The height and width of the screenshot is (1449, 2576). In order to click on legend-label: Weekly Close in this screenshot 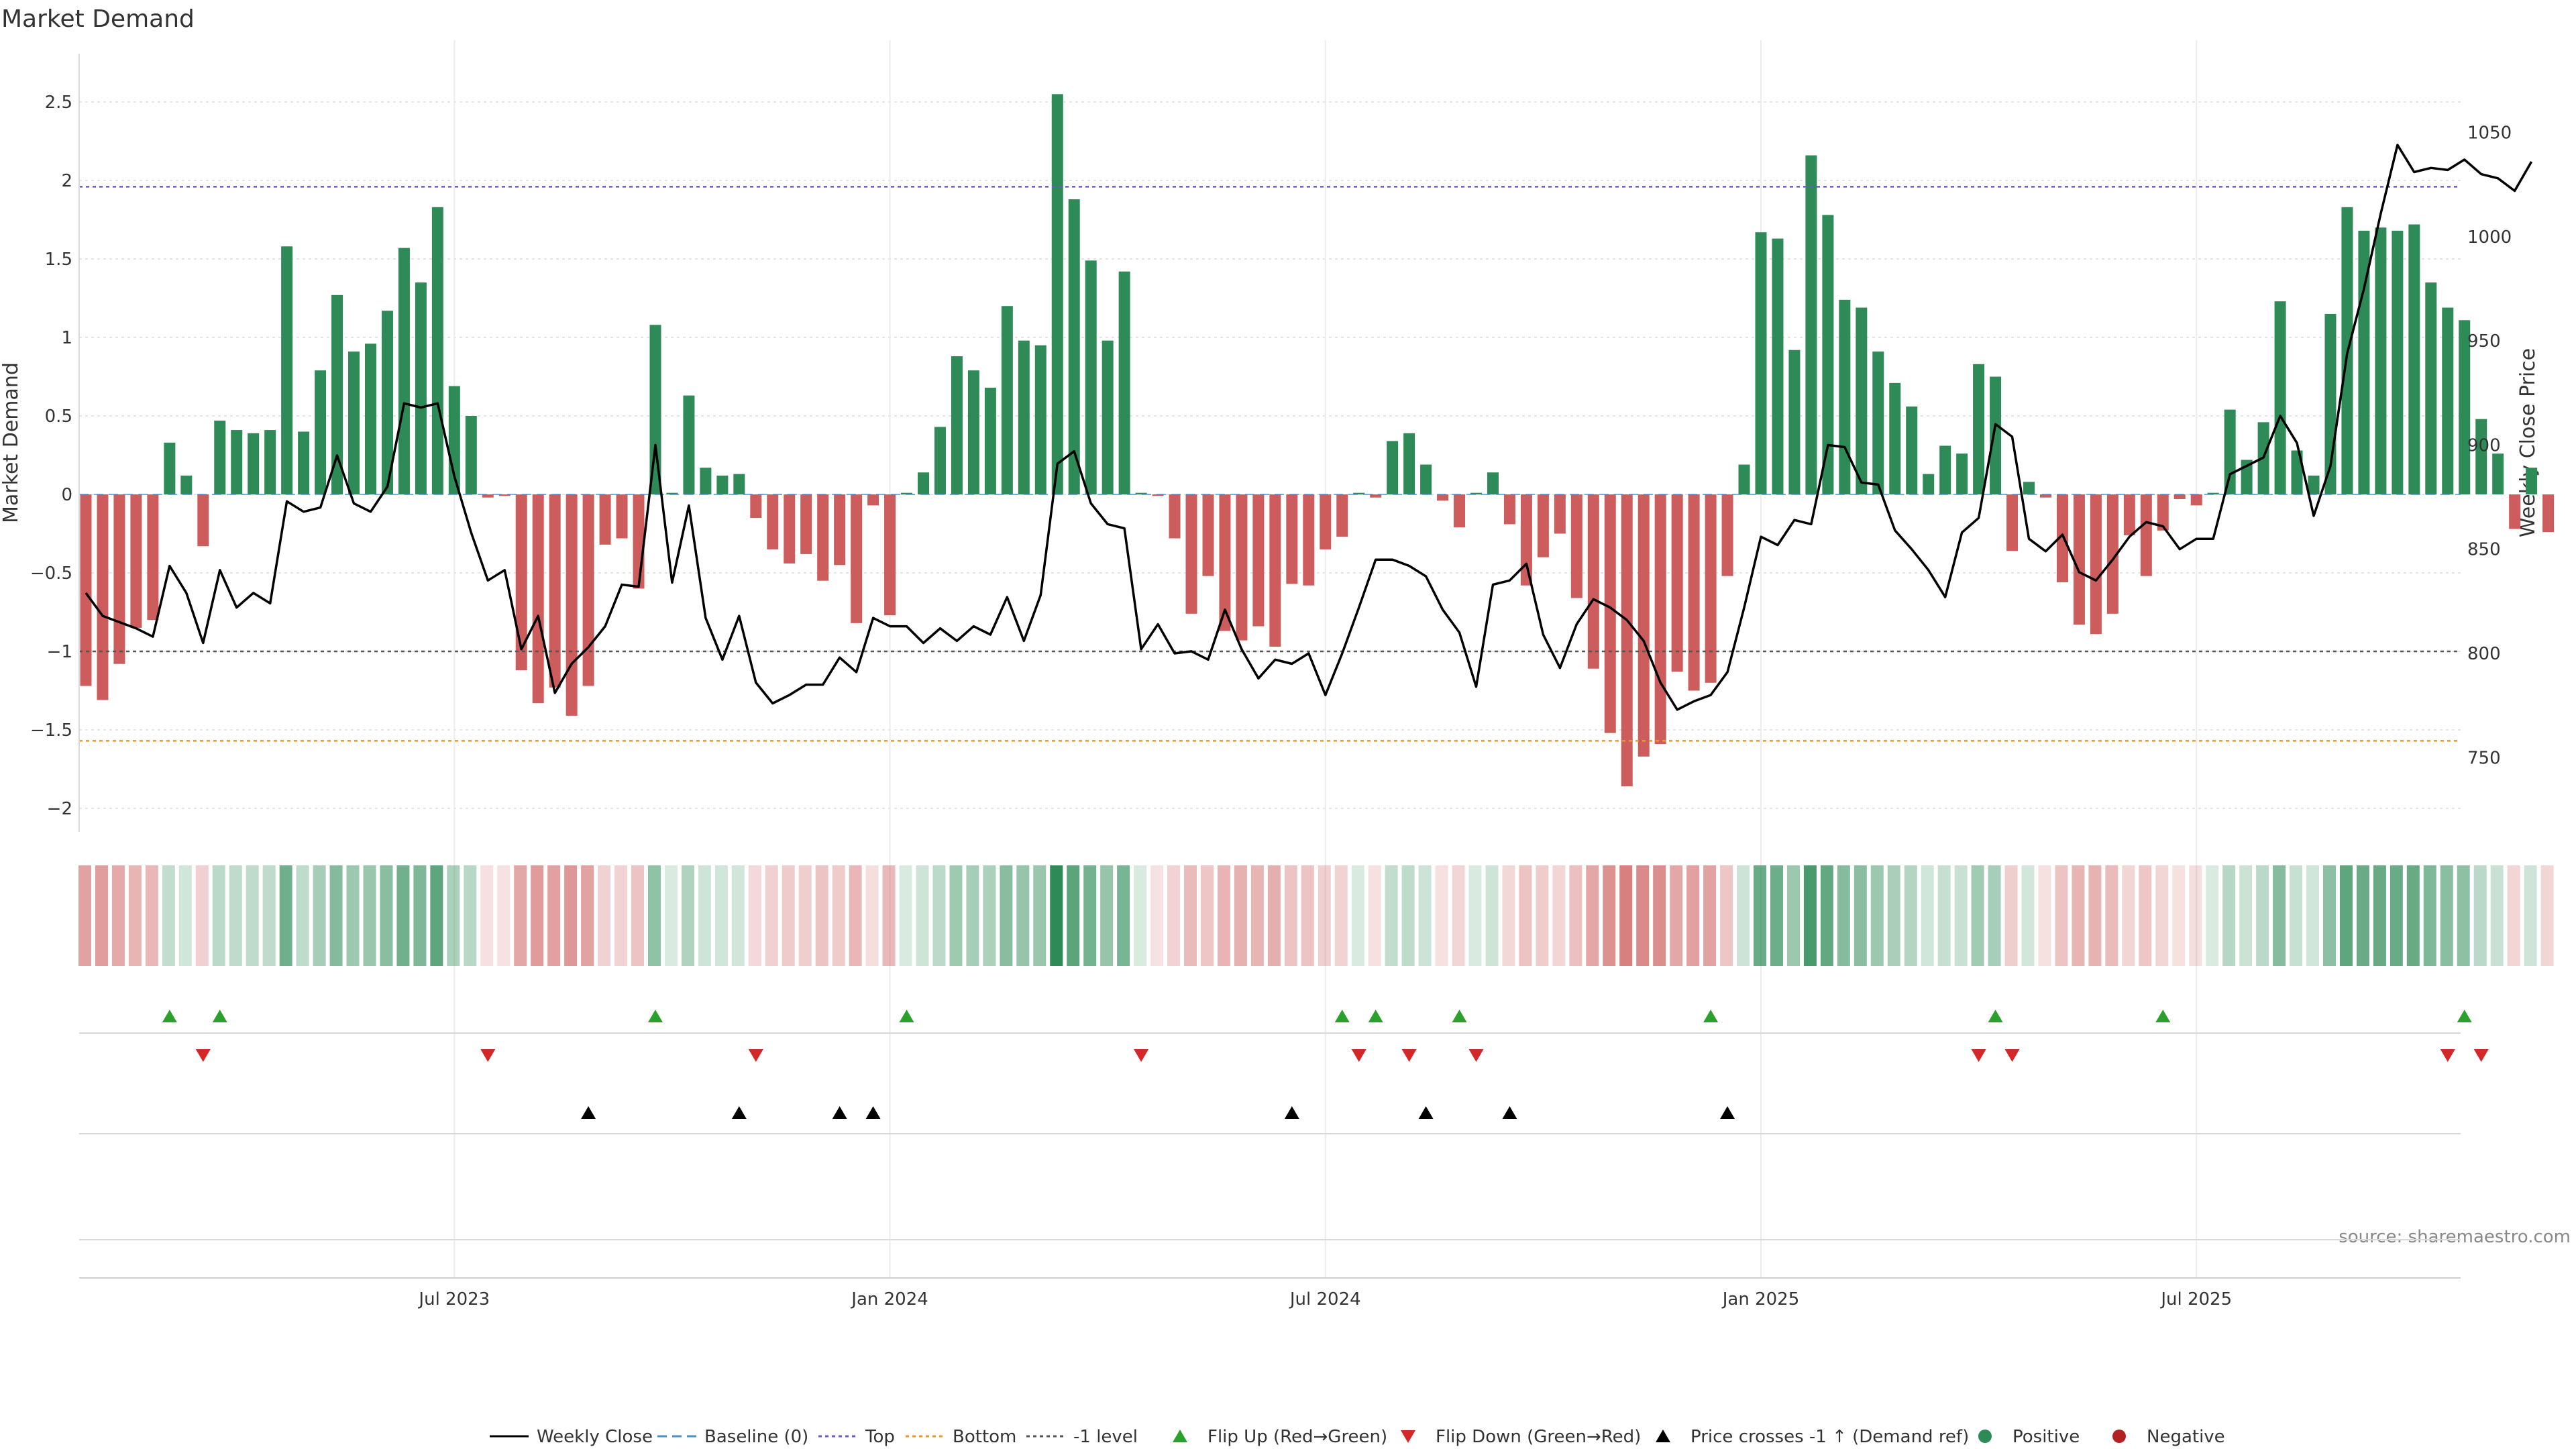, I will do `click(595, 1437)`.